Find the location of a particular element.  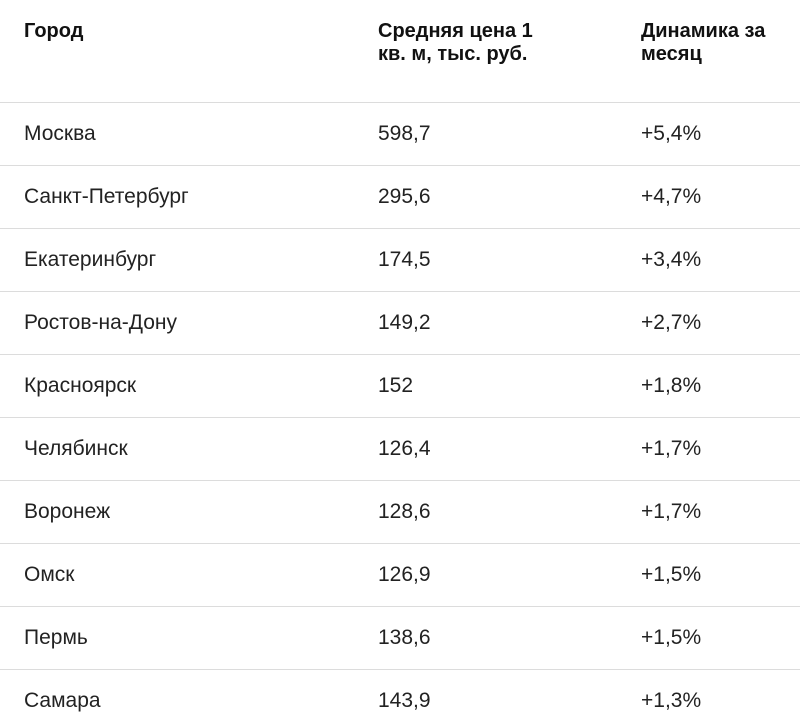

header-cell: Средняя цена 1 кв. м, тыс. руб. is located at coordinates (455, 42).